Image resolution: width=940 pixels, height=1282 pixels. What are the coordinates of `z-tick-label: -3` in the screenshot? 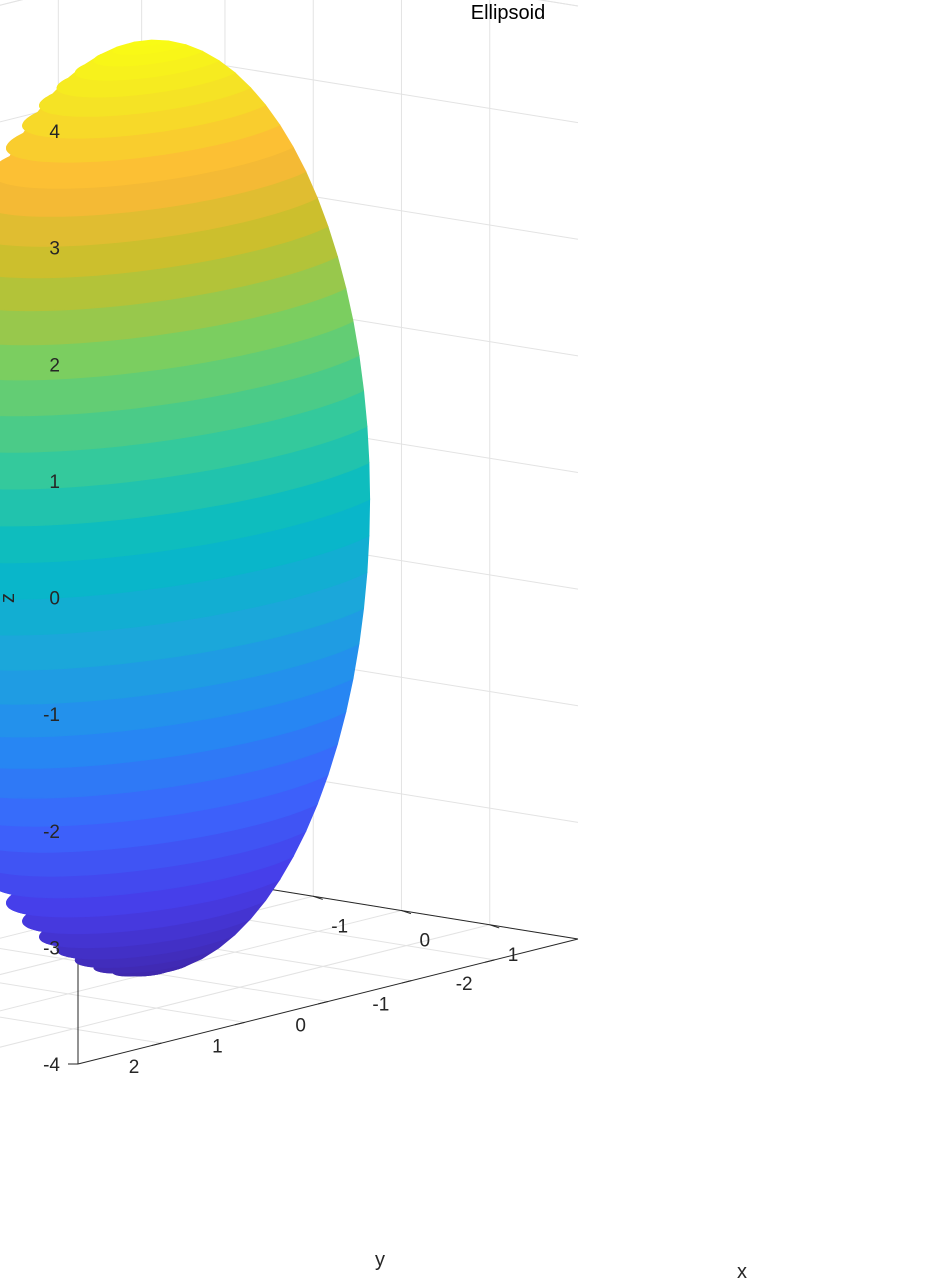 It's located at (51, 948).